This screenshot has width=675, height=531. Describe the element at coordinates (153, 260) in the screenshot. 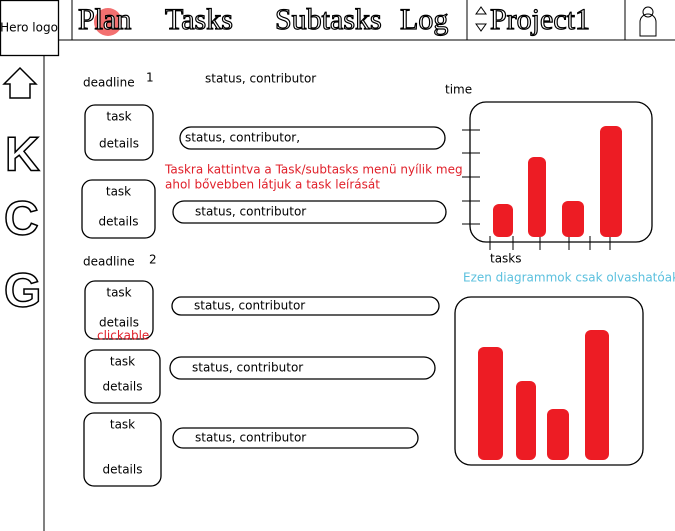

I see `deadline-number: 2` at that location.